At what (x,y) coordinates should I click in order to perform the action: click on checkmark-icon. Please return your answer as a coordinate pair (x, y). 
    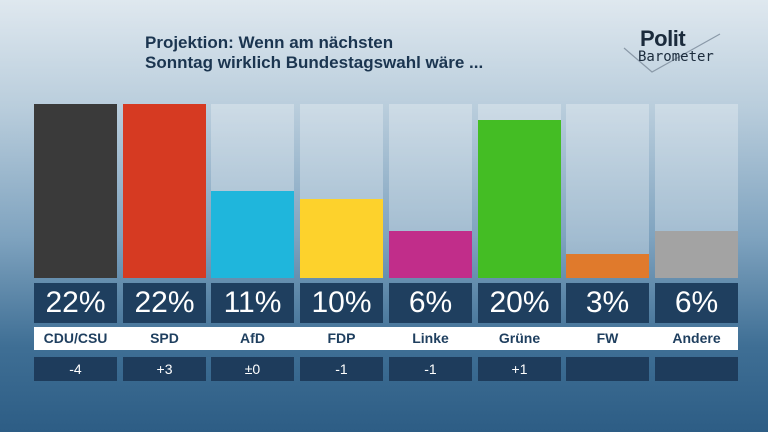
    Looking at the image, I should click on (672, 53).